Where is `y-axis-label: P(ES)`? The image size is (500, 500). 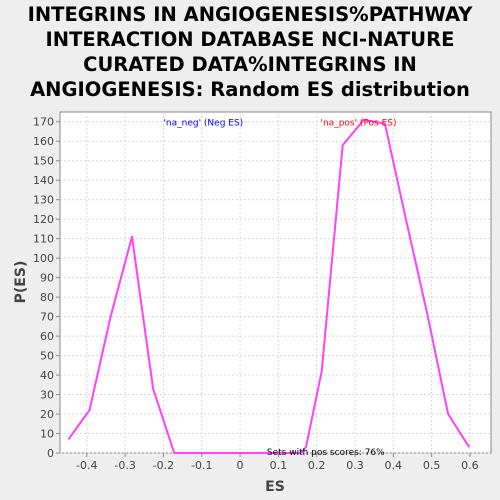
y-axis-label: P(ES) is located at coordinates (21, 282).